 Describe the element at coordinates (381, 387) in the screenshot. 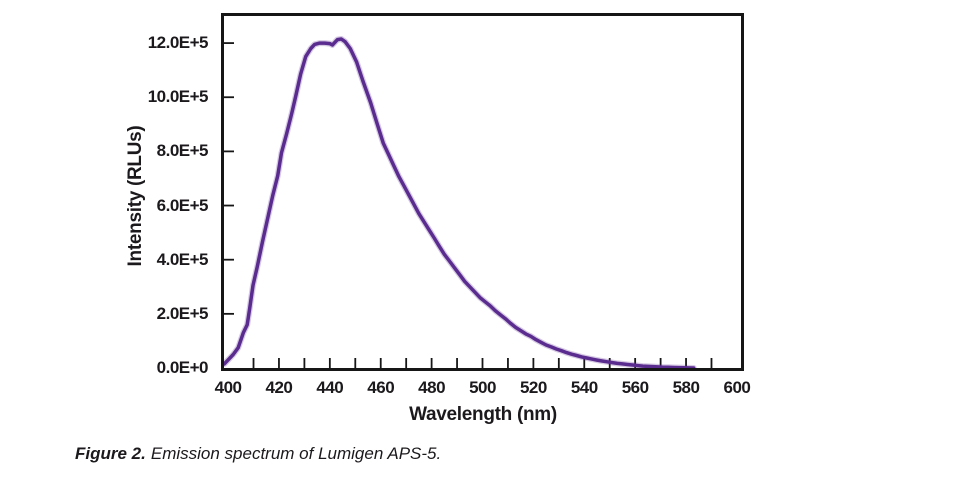

I see `x-tick-label: 460` at that location.